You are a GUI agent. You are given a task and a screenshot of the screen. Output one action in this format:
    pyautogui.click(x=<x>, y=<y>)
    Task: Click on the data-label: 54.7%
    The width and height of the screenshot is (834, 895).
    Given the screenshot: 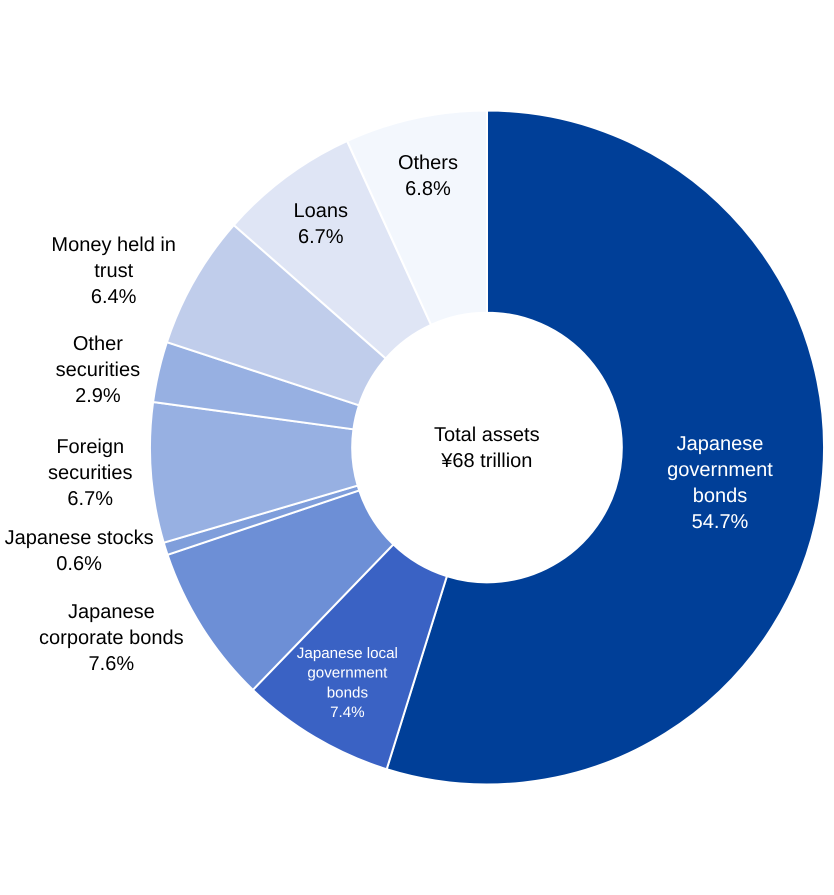 What is the action you would take?
    pyautogui.click(x=720, y=522)
    